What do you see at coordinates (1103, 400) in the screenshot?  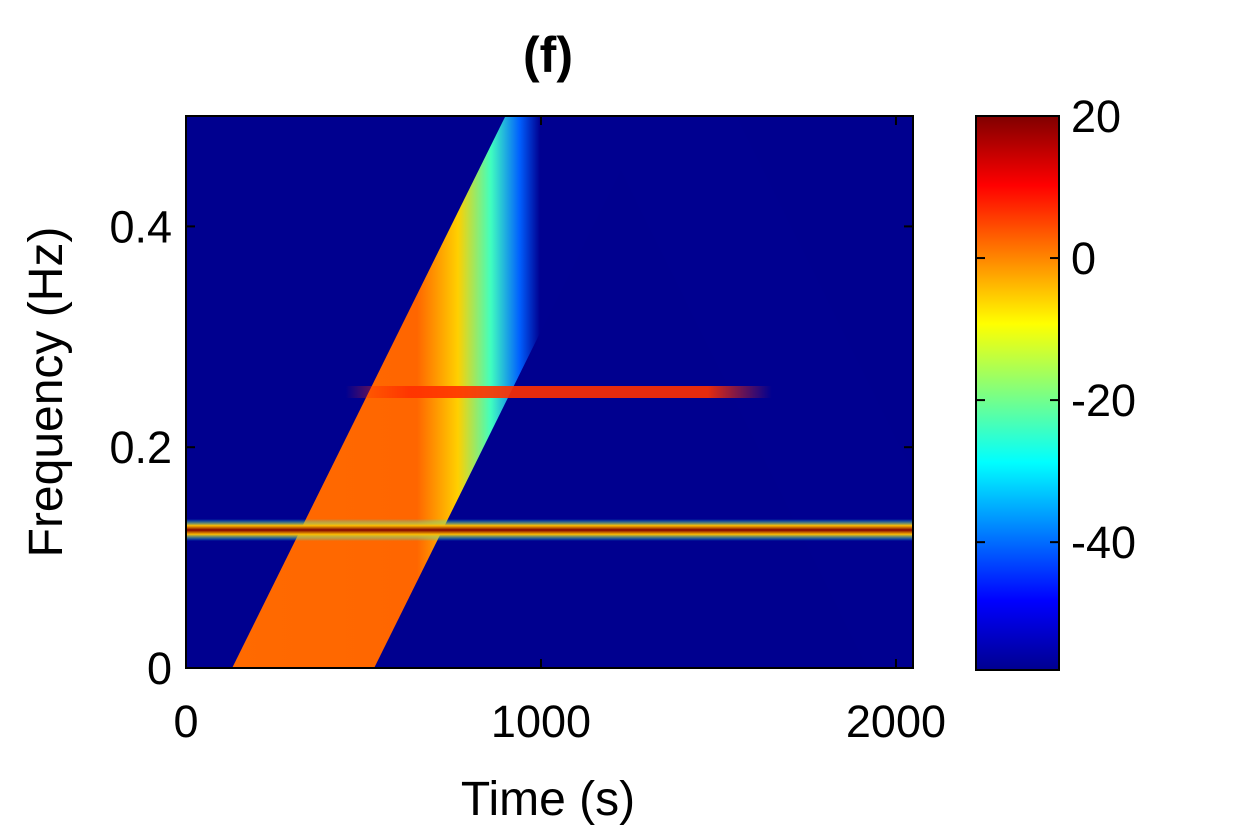 I see `colorbar-tick-label: -20` at bounding box center [1103, 400].